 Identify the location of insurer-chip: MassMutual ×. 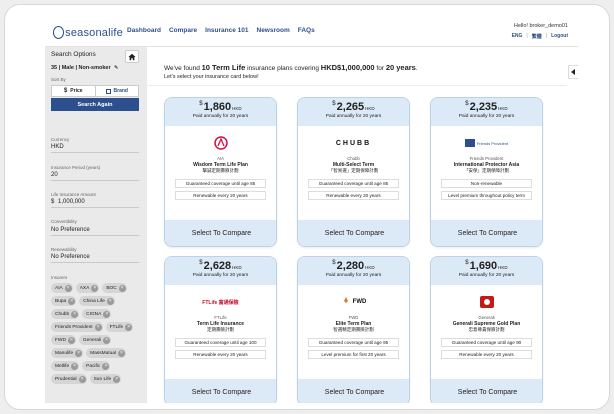
(106, 353).